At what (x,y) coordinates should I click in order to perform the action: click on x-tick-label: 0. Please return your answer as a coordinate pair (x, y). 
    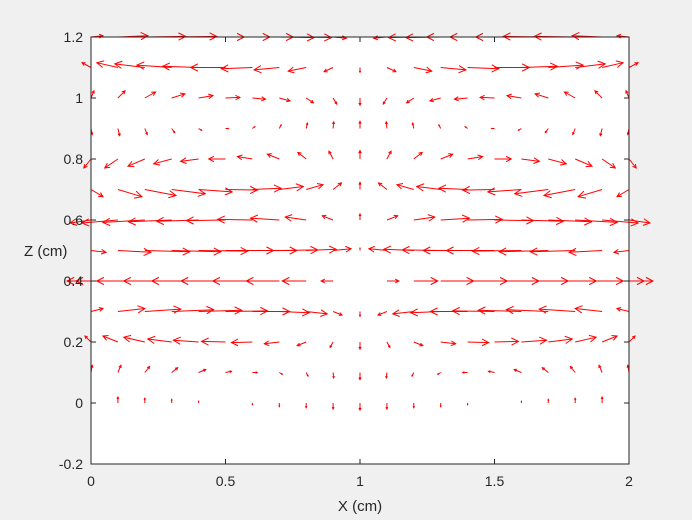
    Looking at the image, I should click on (91, 481).